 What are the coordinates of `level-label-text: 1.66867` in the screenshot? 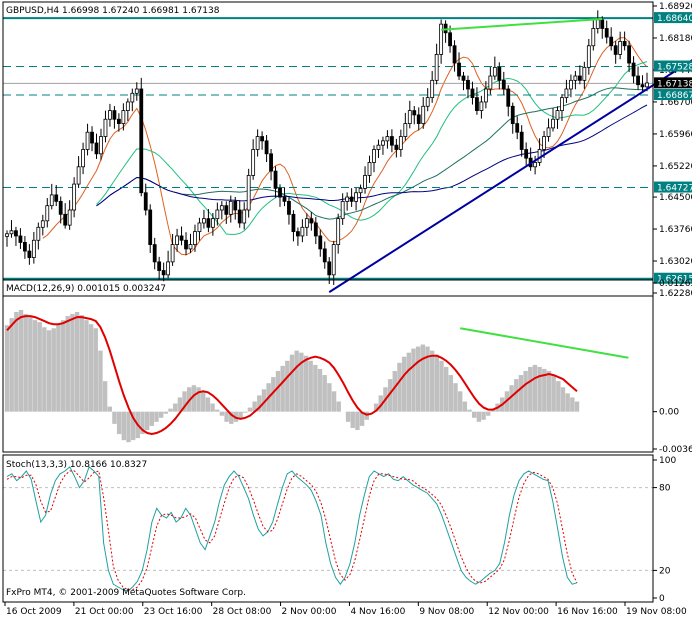 It's located at (674, 96).